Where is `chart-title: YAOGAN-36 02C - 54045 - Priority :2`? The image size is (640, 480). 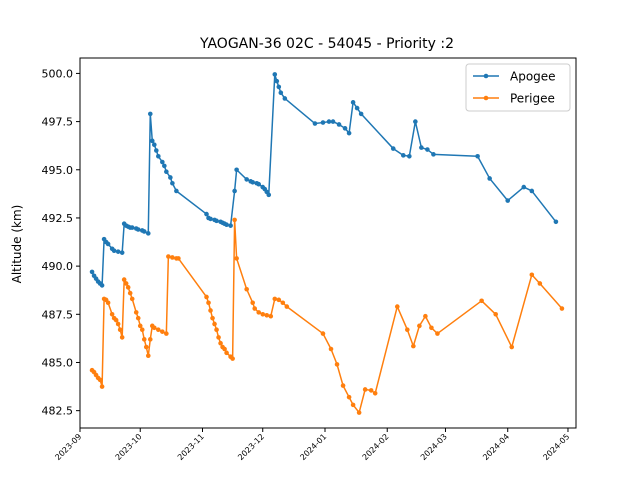
chart-title: YAOGAN-36 02C - 54045 - Priority :2 is located at coordinates (326, 44).